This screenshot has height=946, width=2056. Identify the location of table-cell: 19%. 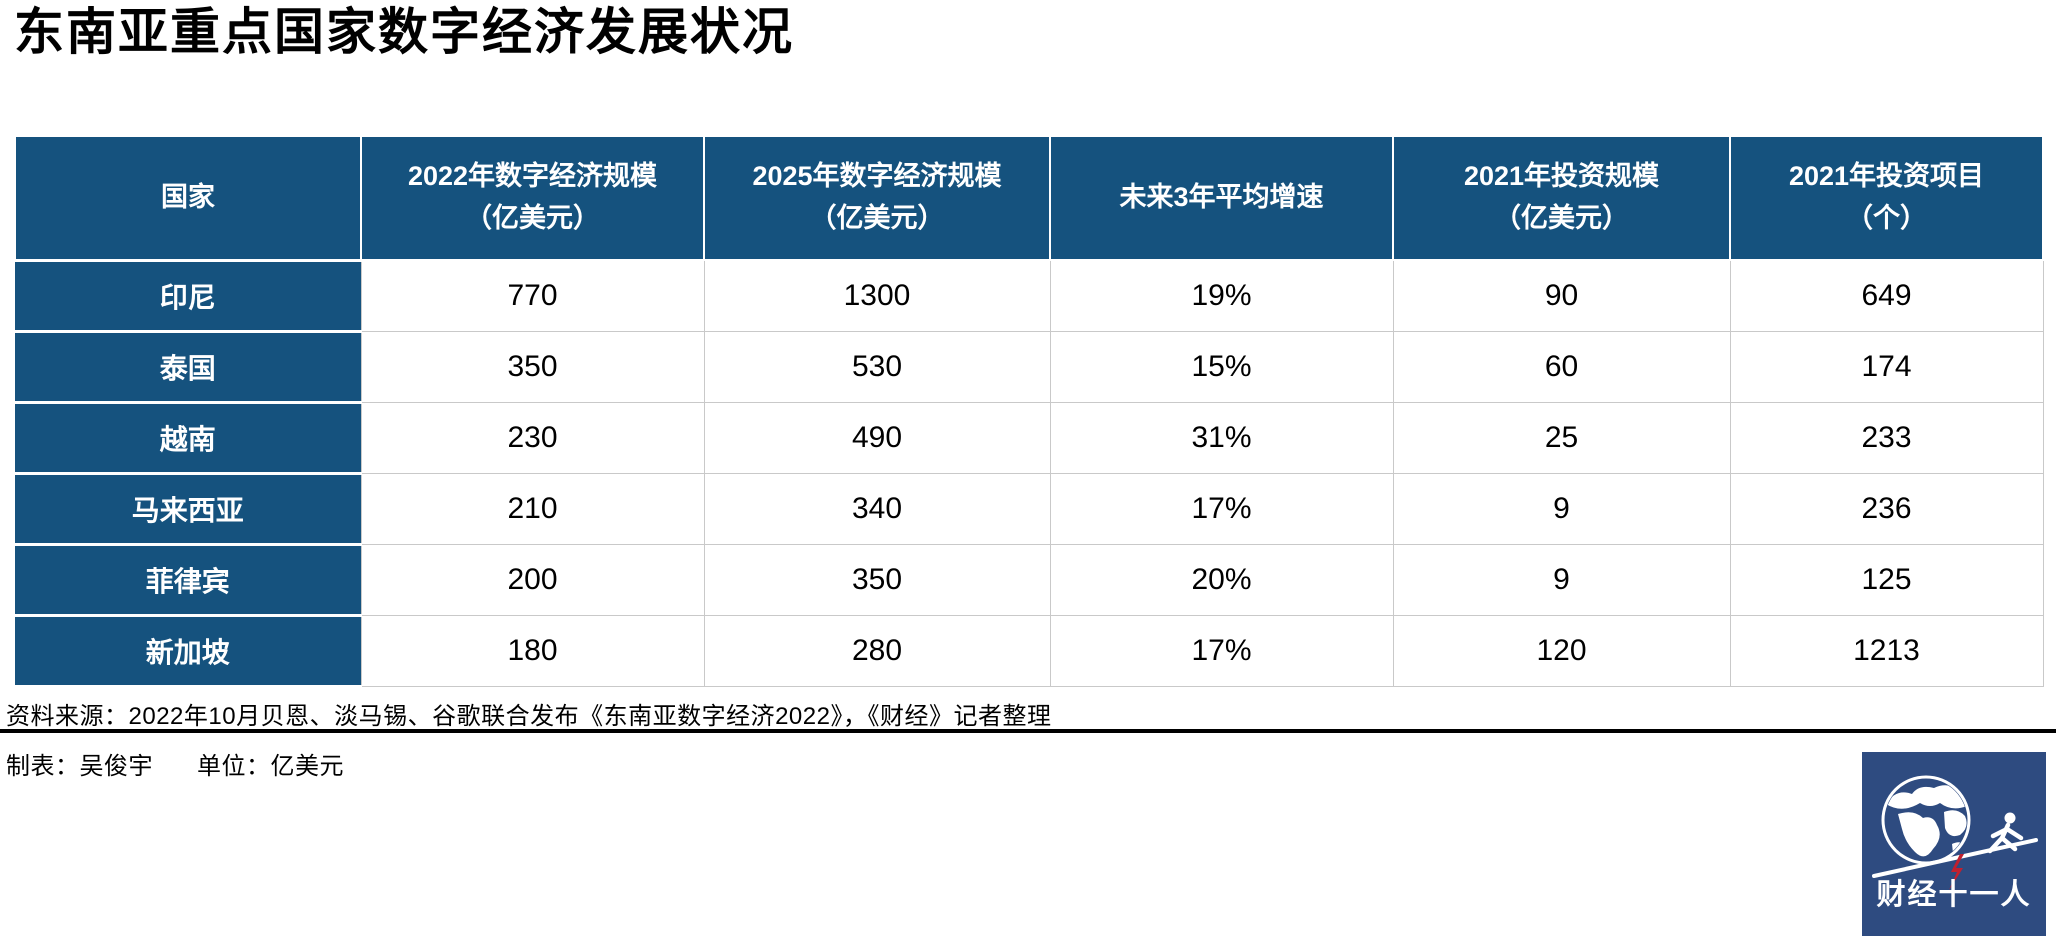
(1221, 295).